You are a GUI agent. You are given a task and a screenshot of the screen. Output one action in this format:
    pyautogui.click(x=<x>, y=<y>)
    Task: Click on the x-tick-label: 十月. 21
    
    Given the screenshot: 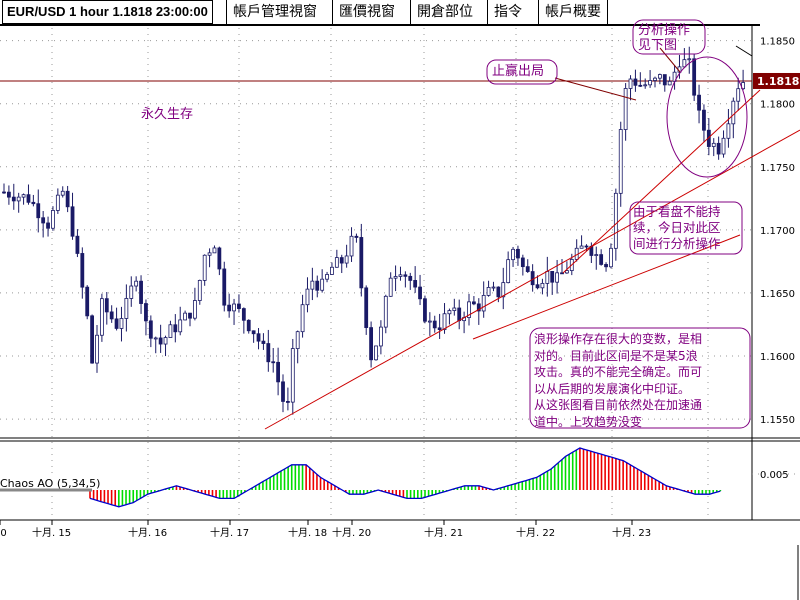 What is the action you would take?
    pyautogui.click(x=443, y=532)
    